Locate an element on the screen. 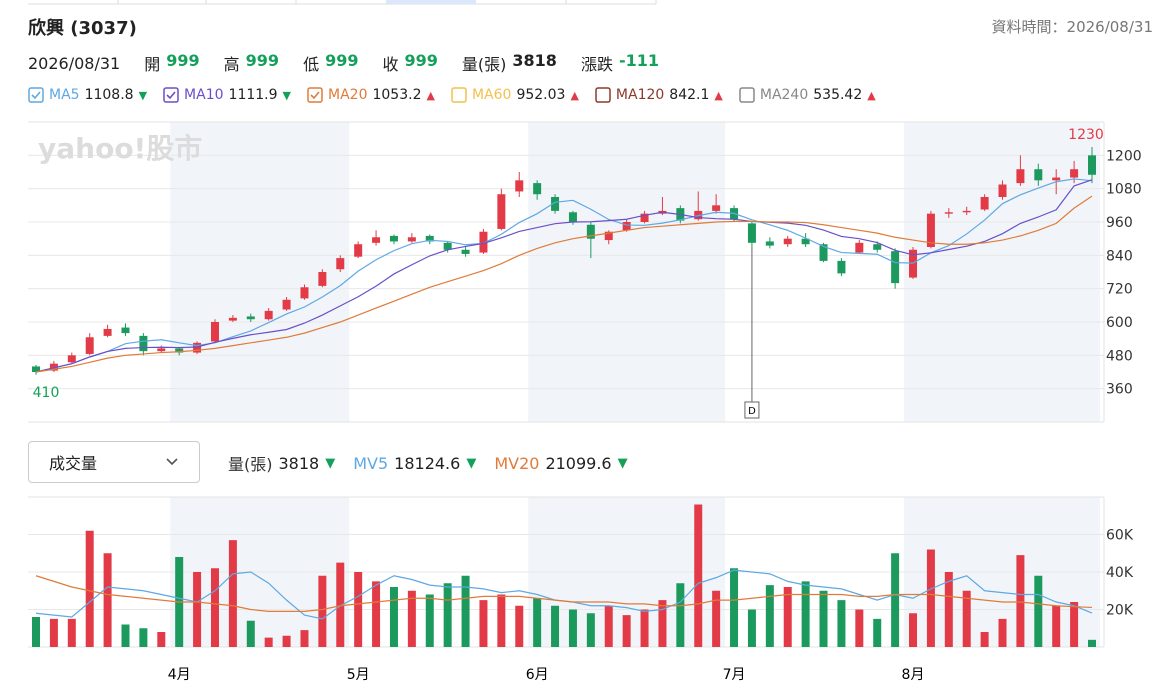  y-tick-label: 840 is located at coordinates (1119, 256).